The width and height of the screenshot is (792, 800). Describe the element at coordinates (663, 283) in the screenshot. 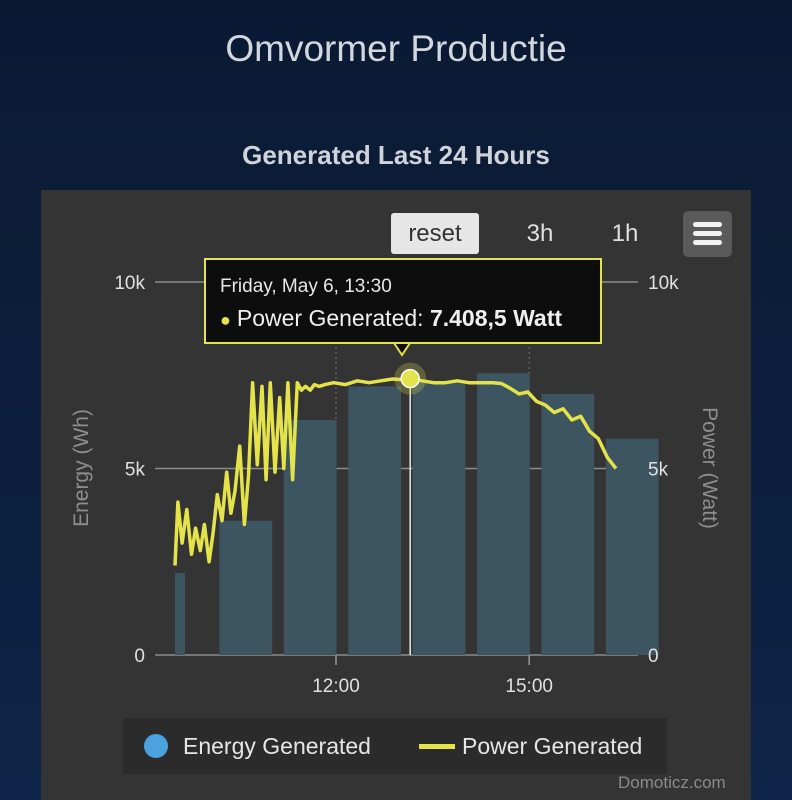

I see `y-right-tick-label: 10k` at that location.